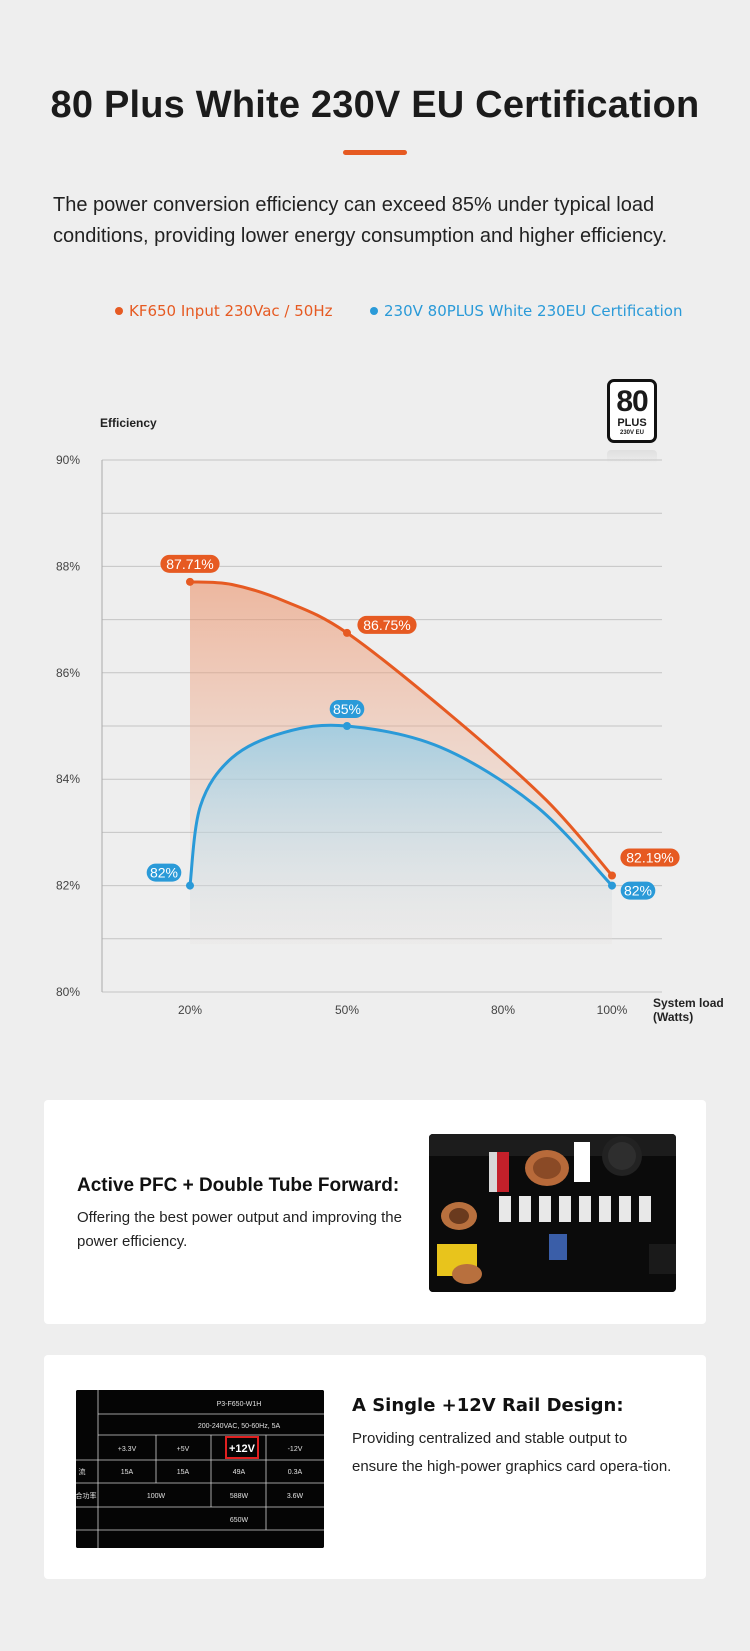 The height and width of the screenshot is (1651, 750). Describe the element at coordinates (82, 1471) in the screenshot. I see `spec-row-current-label: 流` at that location.